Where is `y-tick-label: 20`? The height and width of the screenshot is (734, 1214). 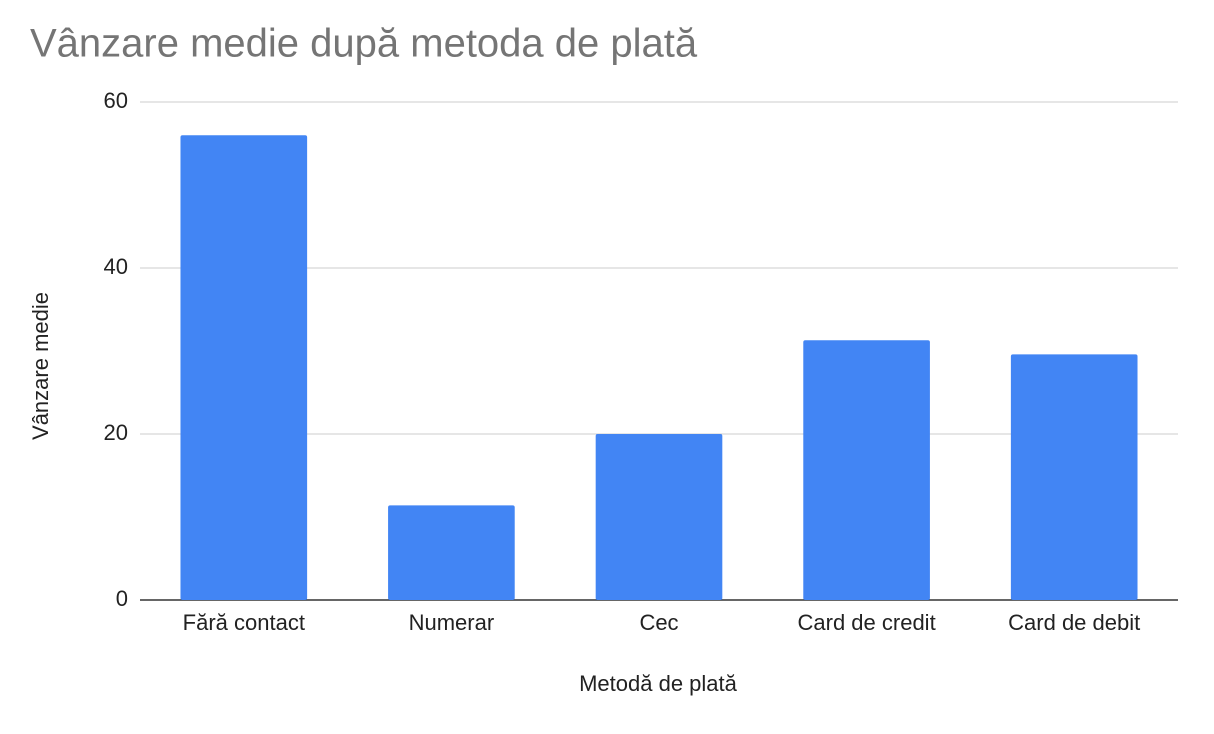 y-tick-label: 20 is located at coordinates (116, 432).